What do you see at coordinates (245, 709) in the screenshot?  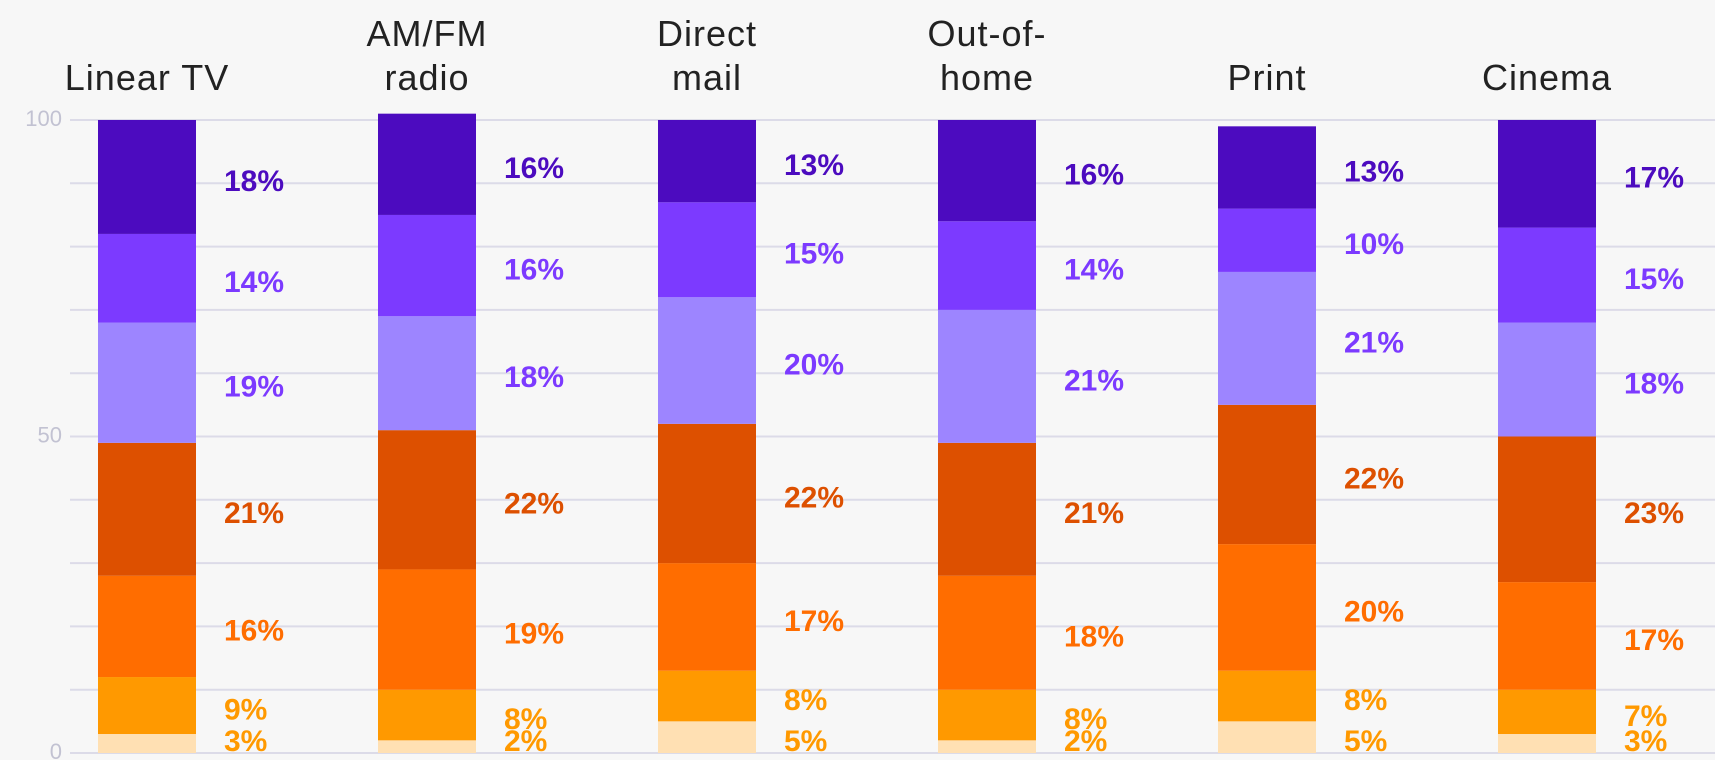 I see `value-label: 9%` at bounding box center [245, 709].